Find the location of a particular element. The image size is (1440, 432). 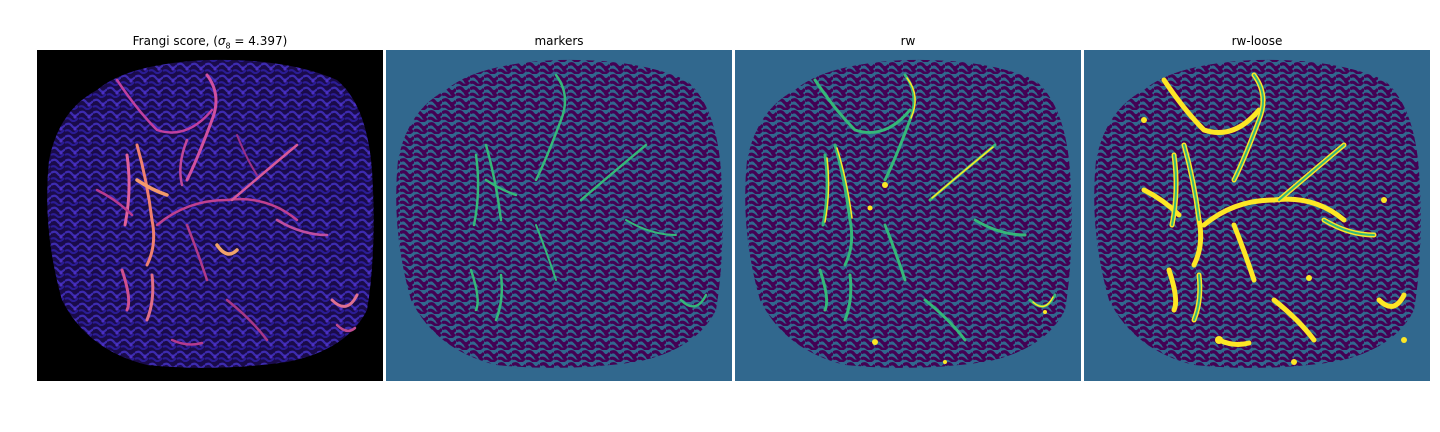

panel-title-frangi: Frangi score, (σ8 = 4.397) is located at coordinates (210, 42).